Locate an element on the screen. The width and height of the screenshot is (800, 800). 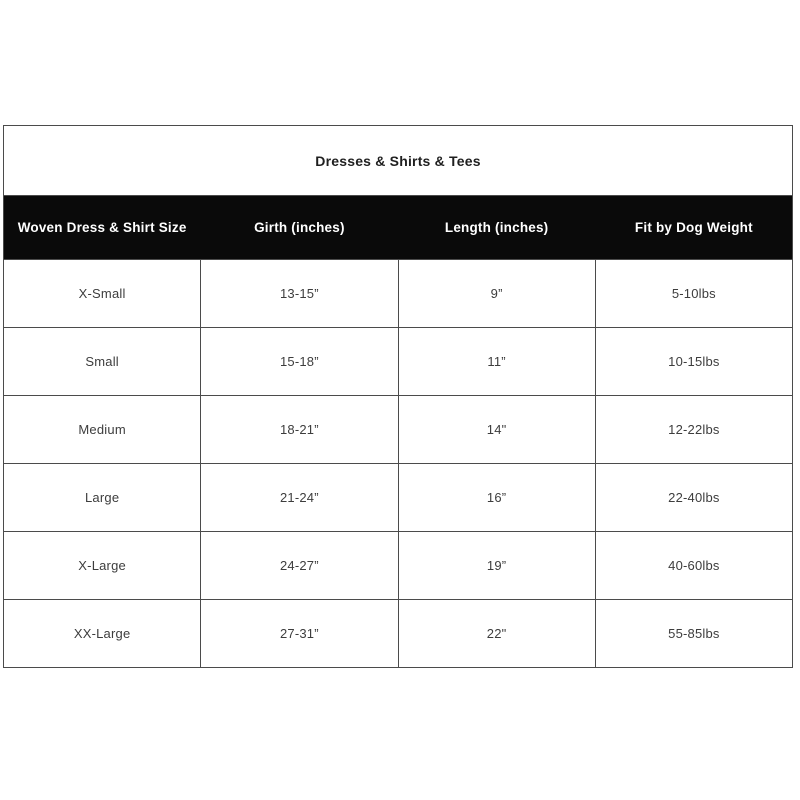
column-header-size: Woven Dress & Shirt Size is located at coordinates (102, 227).